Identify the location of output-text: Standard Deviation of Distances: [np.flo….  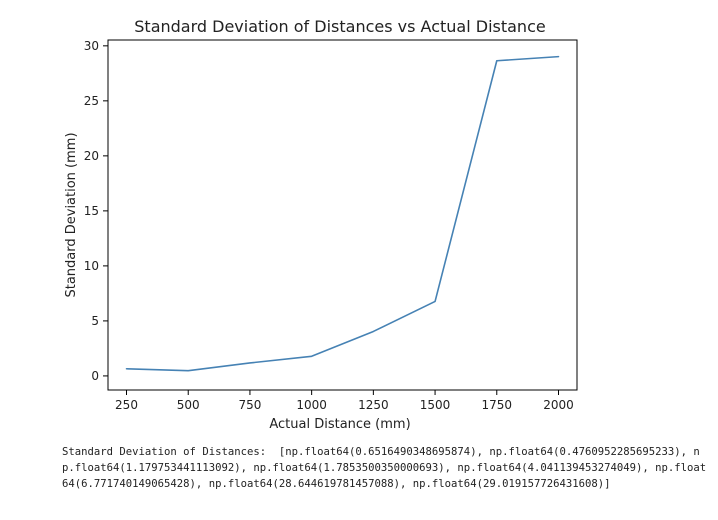
(384, 468).